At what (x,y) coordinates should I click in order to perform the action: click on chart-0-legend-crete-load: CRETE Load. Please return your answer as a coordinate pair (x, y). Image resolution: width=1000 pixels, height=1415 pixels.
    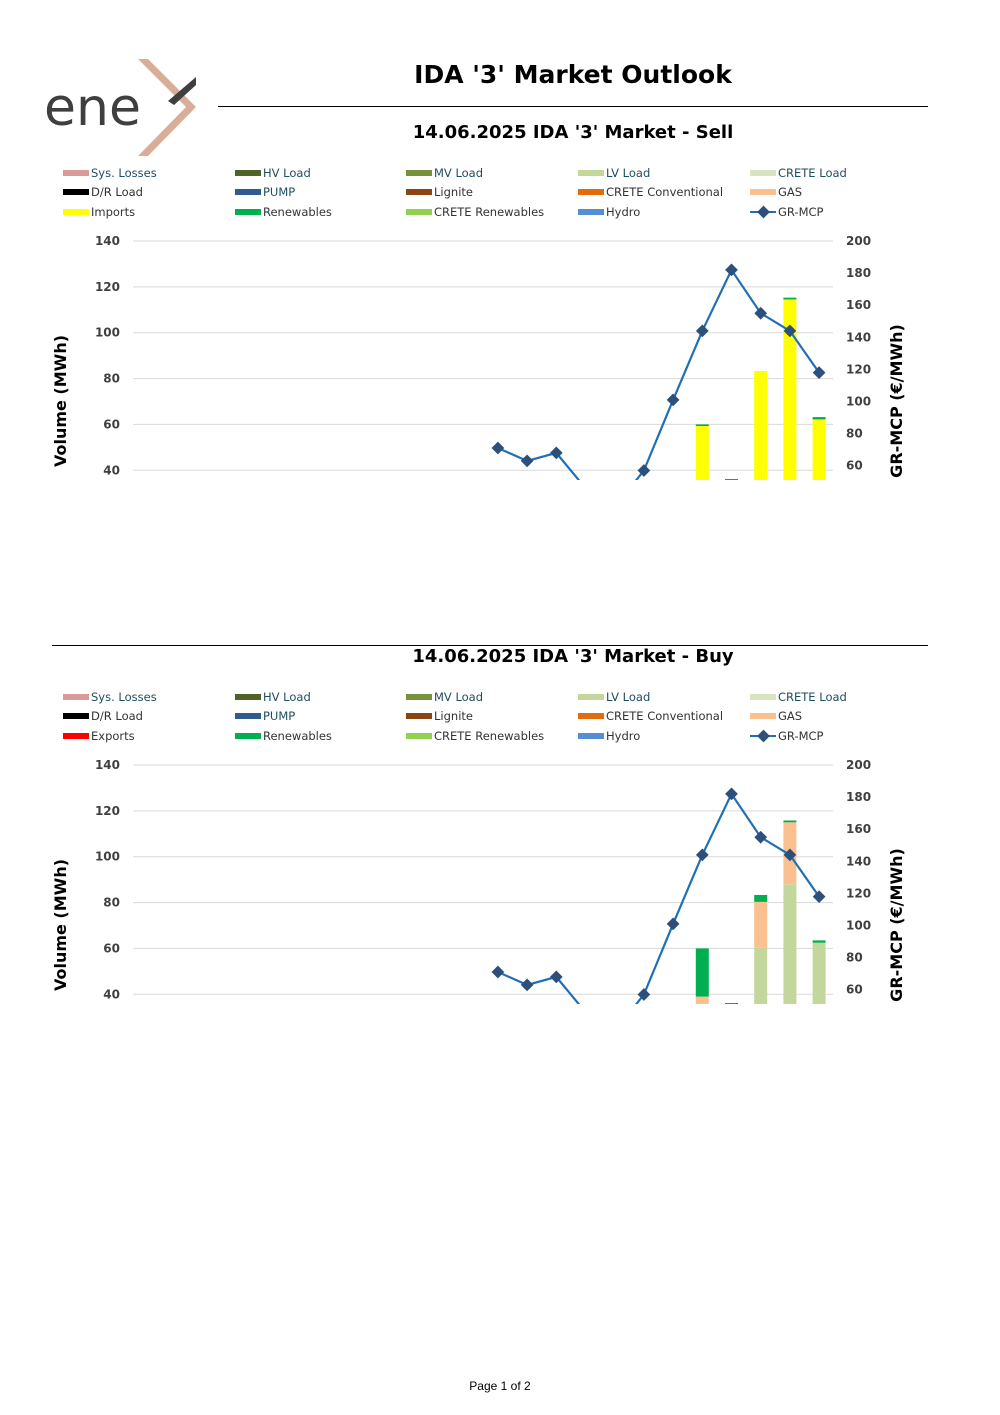
    Looking at the image, I should click on (798, 173).